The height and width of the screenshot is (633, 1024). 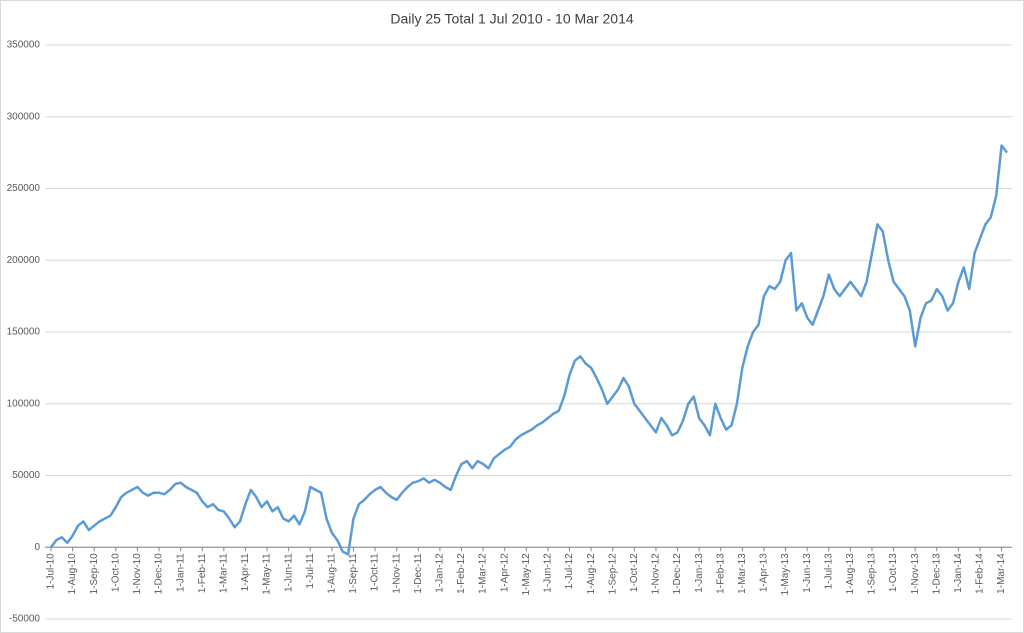 I want to click on x-tick-label: 1-Mar-14, so click(x=1001, y=573).